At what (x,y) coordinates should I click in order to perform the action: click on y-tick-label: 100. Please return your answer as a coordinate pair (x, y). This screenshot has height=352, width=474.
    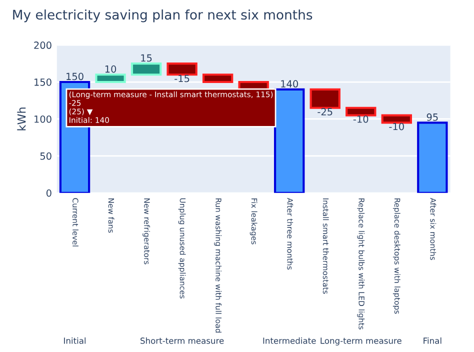
    Looking at the image, I should click on (43, 119).